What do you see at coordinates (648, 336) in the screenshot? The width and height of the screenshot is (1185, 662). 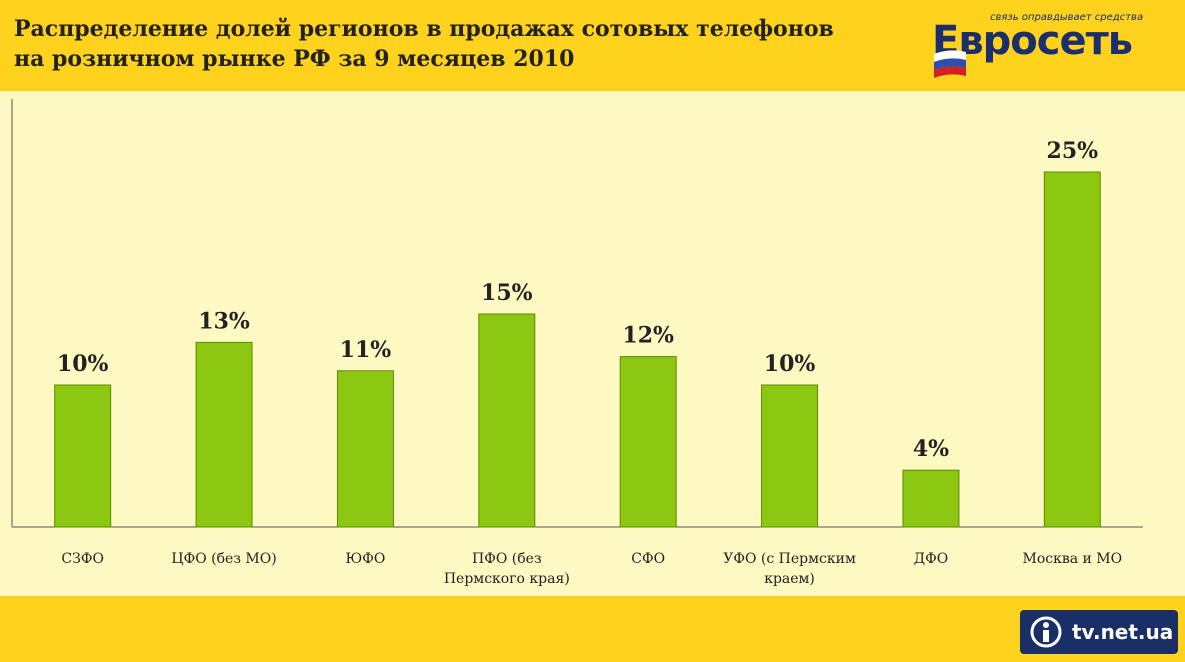 I see `data-label-4: 12%` at bounding box center [648, 336].